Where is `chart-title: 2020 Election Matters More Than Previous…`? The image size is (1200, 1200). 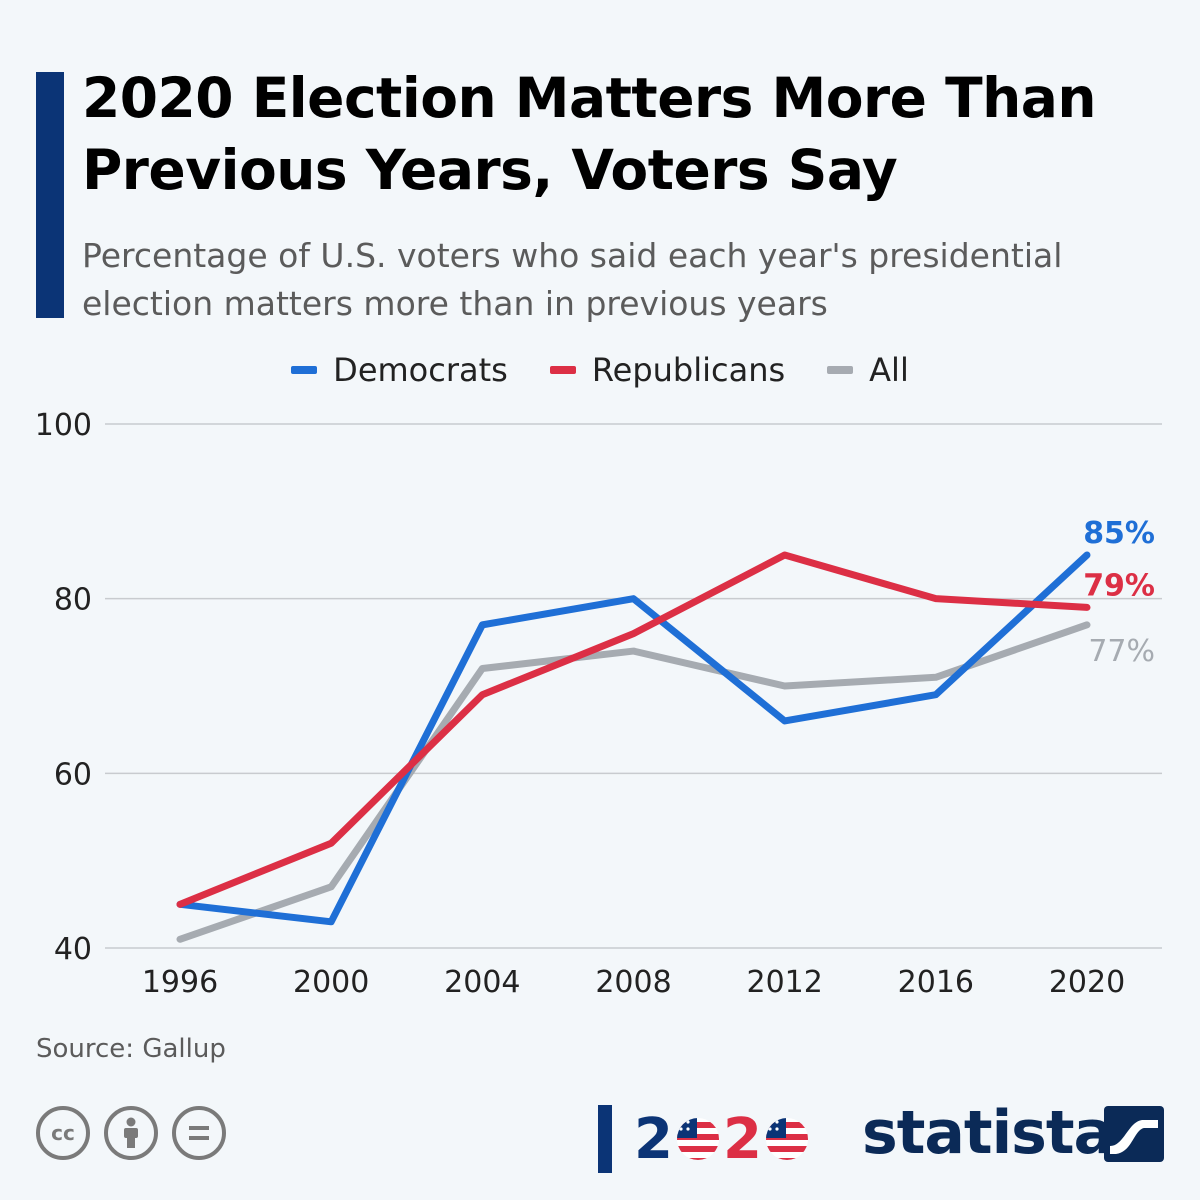
chart-title: 2020 Election Matters More Than Previous… is located at coordinates (589, 134).